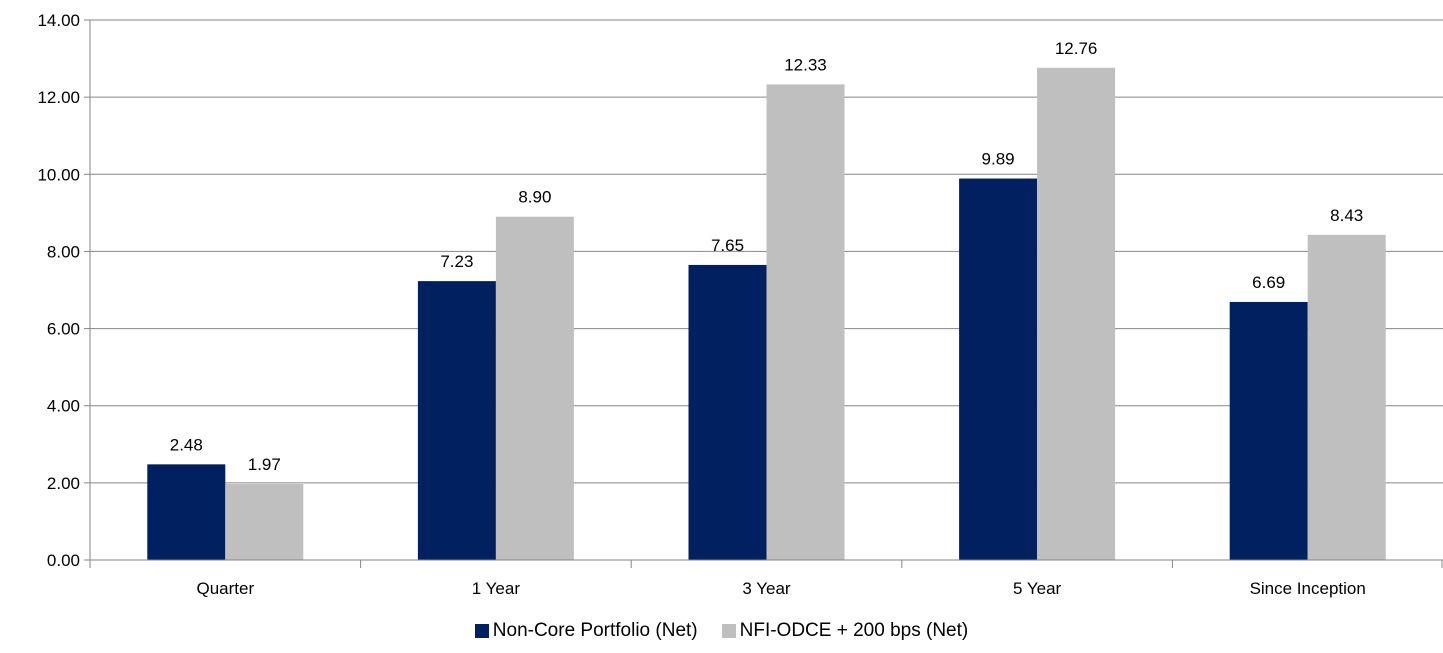  I want to click on y-tick-label: 6.00, so click(63, 329).